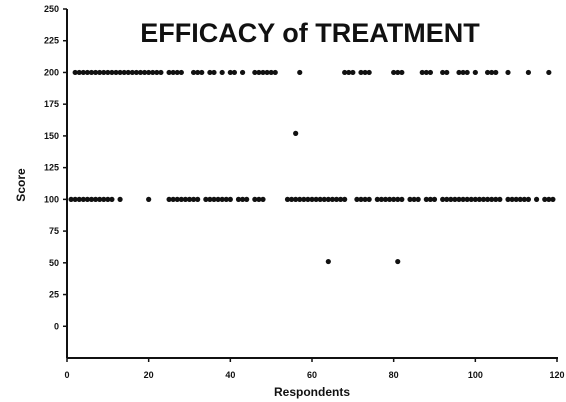 The width and height of the screenshot is (566, 402). I want to click on y-axis-title: Score, so click(21, 185).